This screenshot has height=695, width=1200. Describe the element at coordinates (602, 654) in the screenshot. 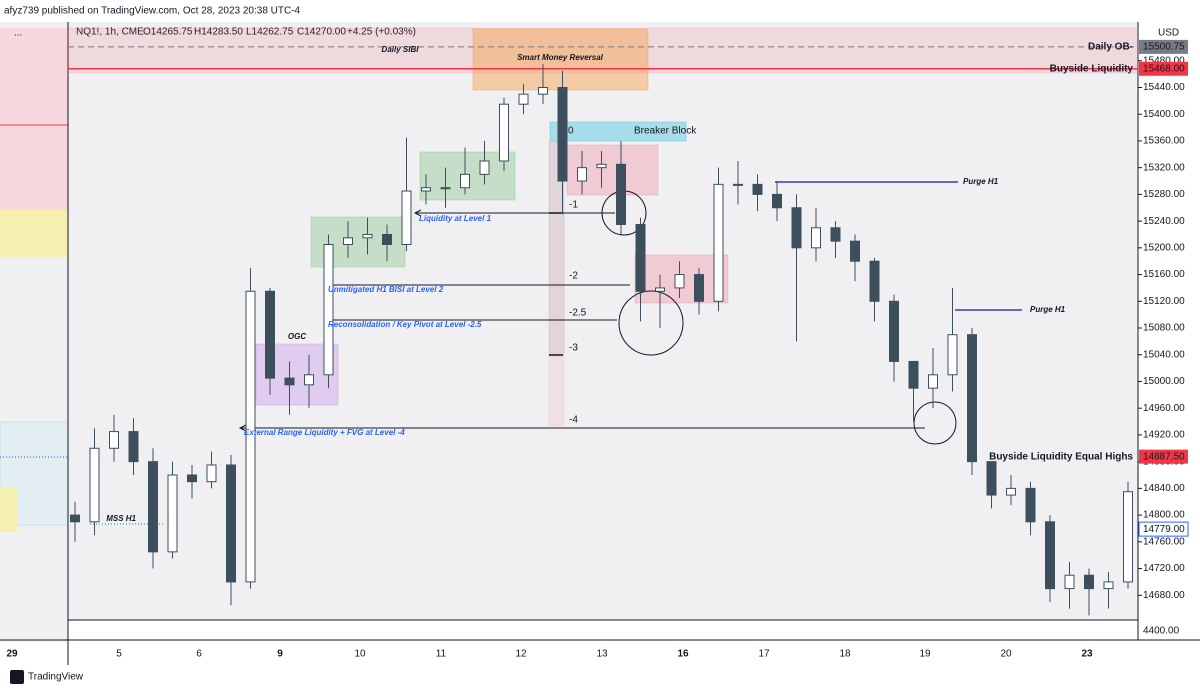

I see `x-tick-label: 13` at that location.